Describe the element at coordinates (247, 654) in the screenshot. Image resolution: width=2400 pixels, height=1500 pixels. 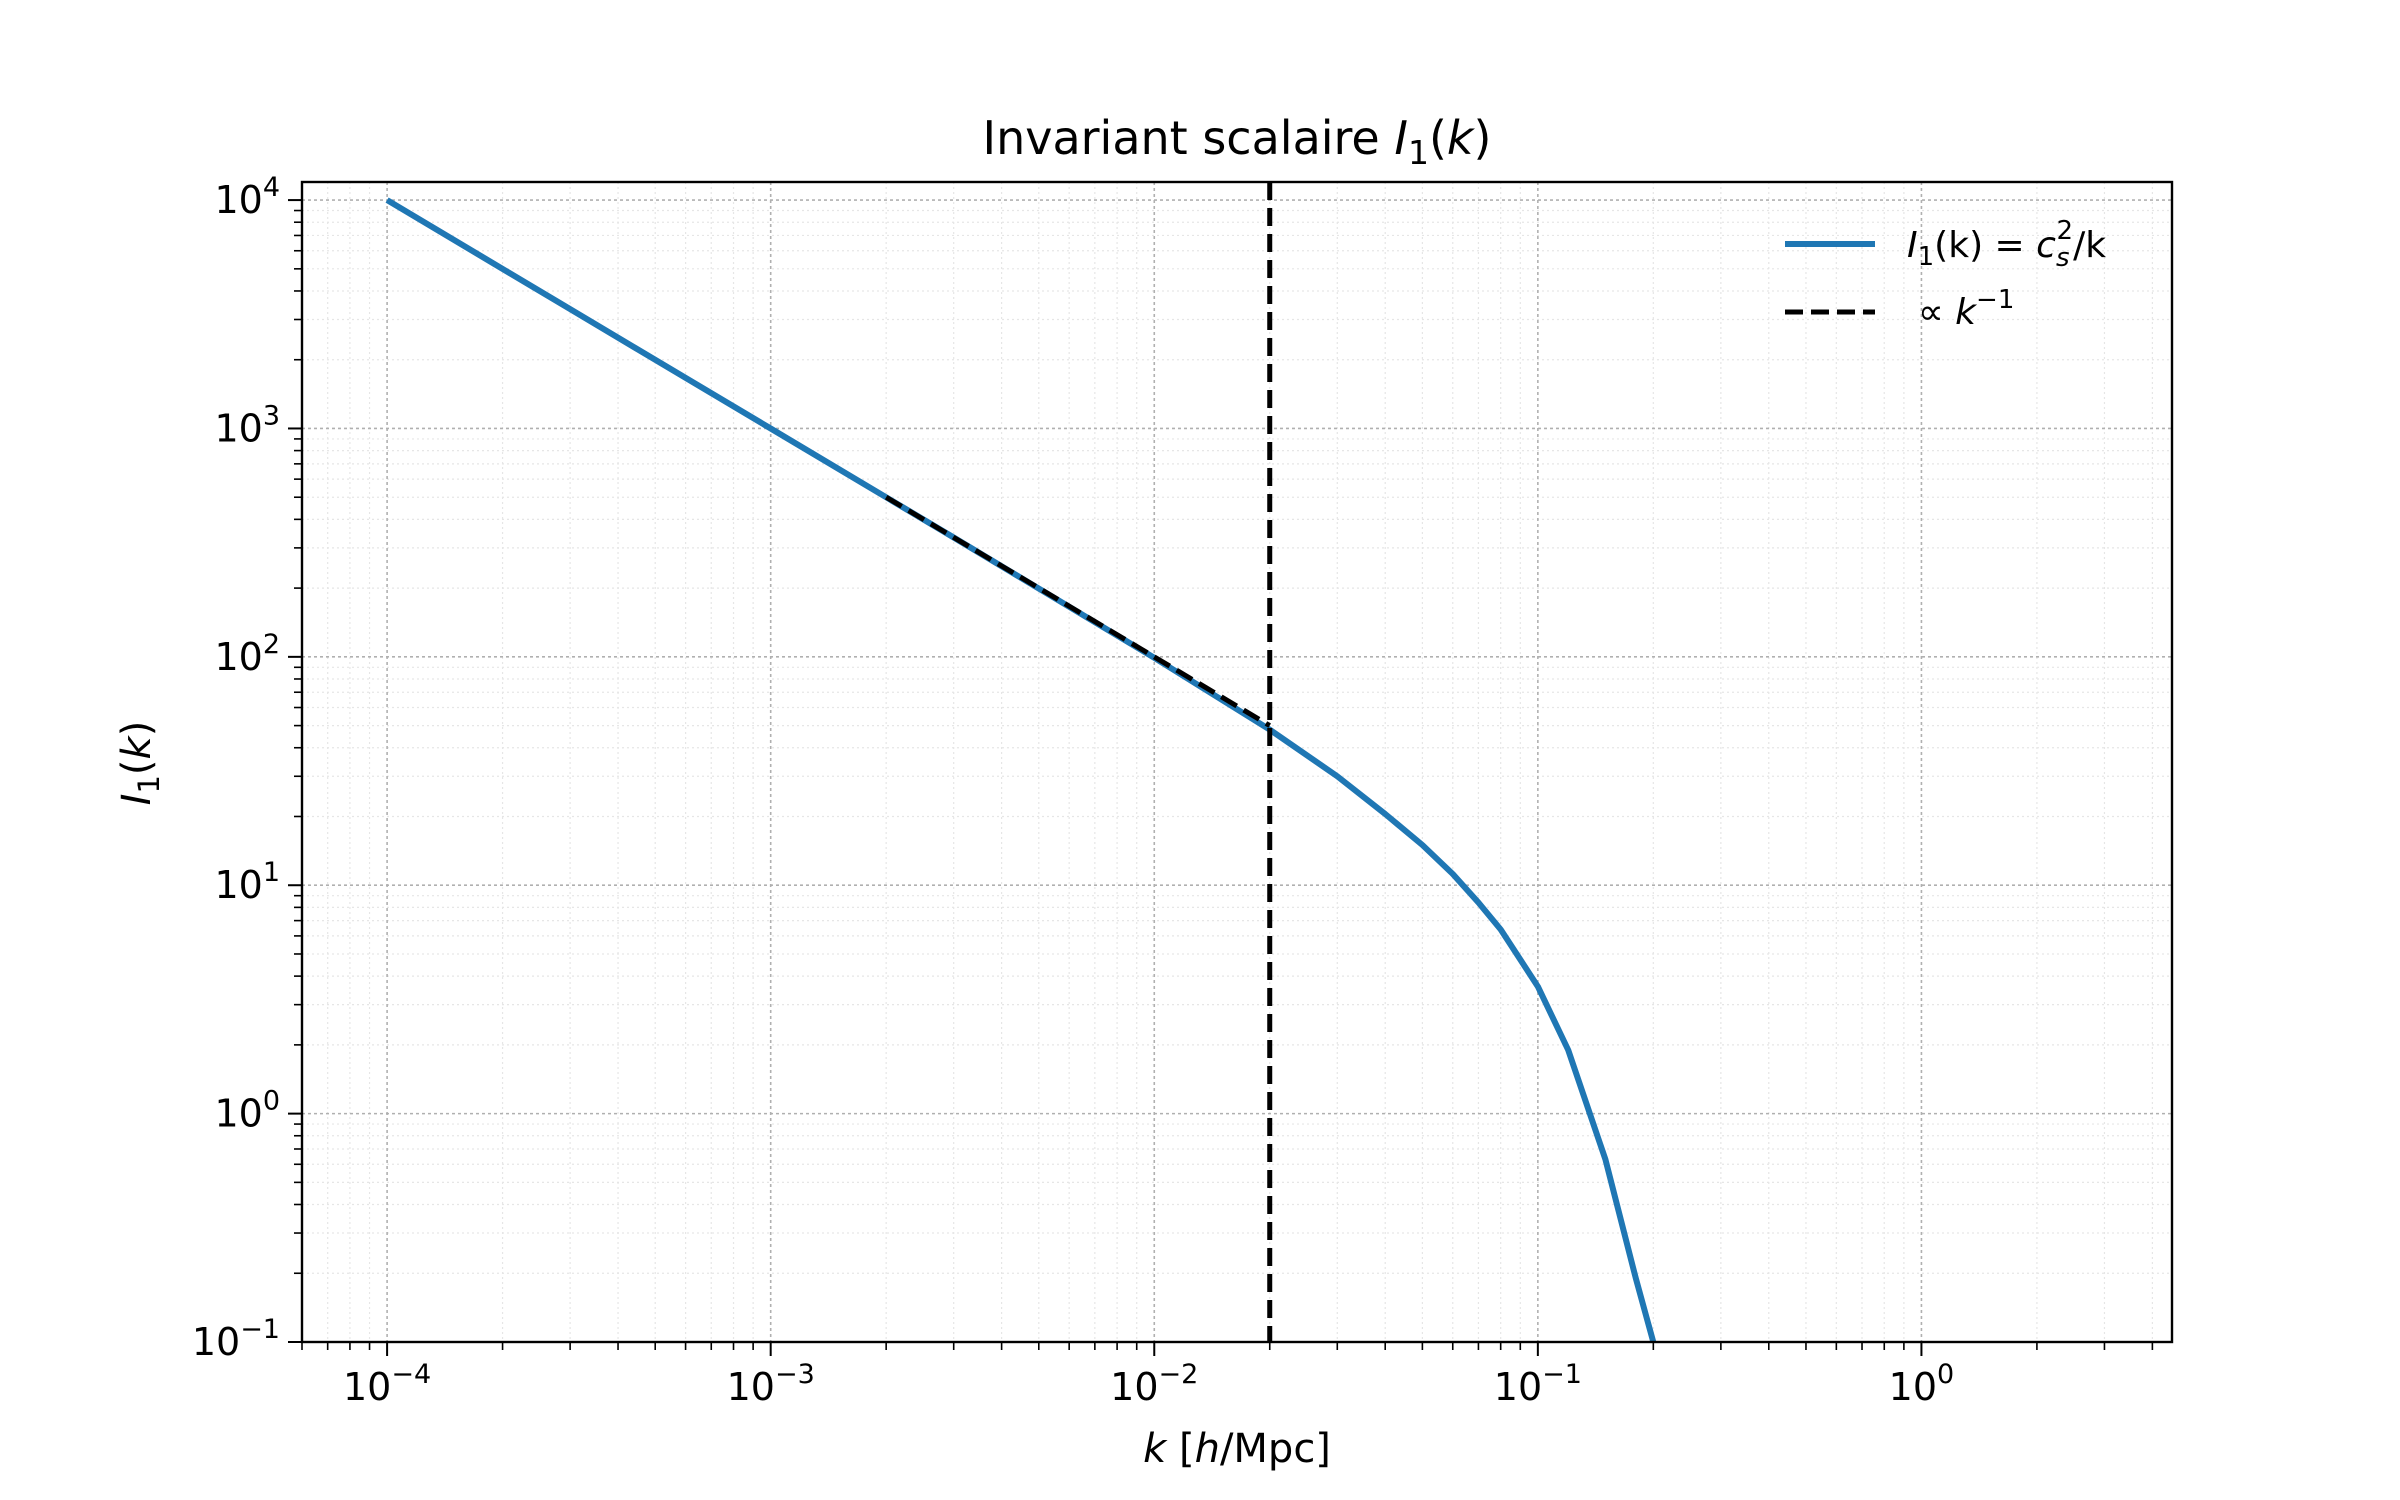
I see `y-tick-label: 10²` at that location.